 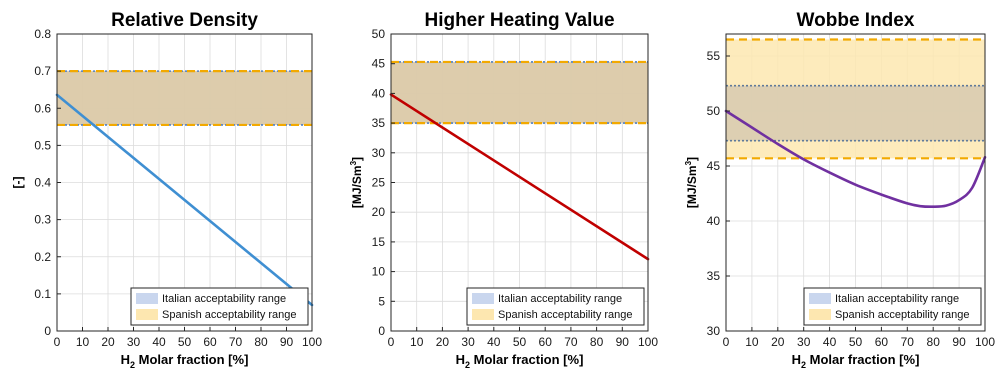 What do you see at coordinates (379, 183) in the screenshot?
I see `y-tick-label: 25` at bounding box center [379, 183].